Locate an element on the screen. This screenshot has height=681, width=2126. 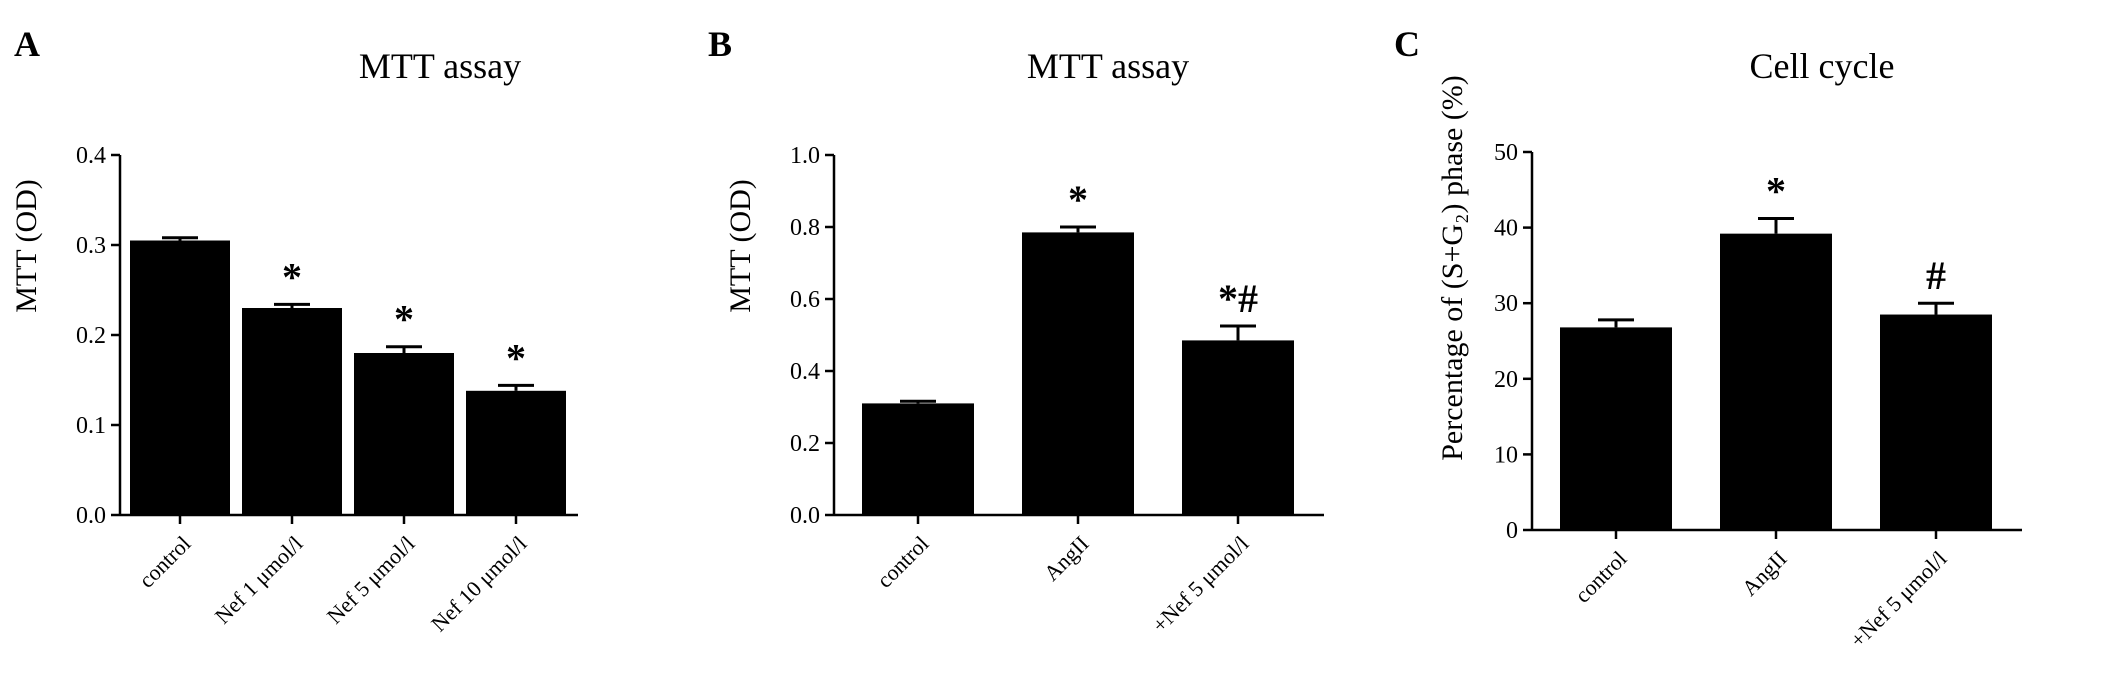
y-tick-label: 30 is located at coordinates (1506, 304).